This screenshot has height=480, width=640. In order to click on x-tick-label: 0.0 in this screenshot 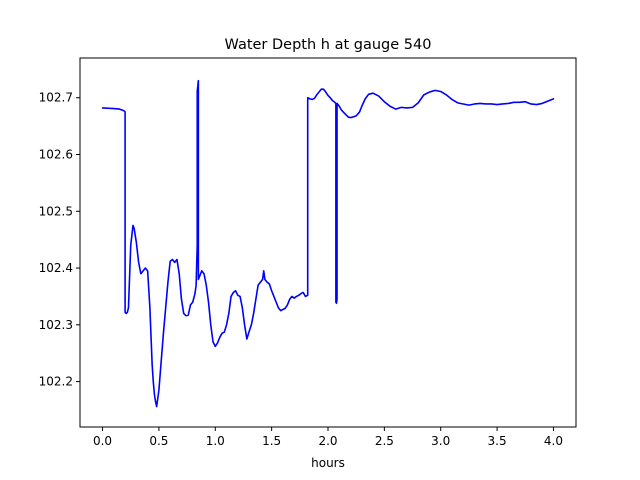, I will do `click(102, 441)`.